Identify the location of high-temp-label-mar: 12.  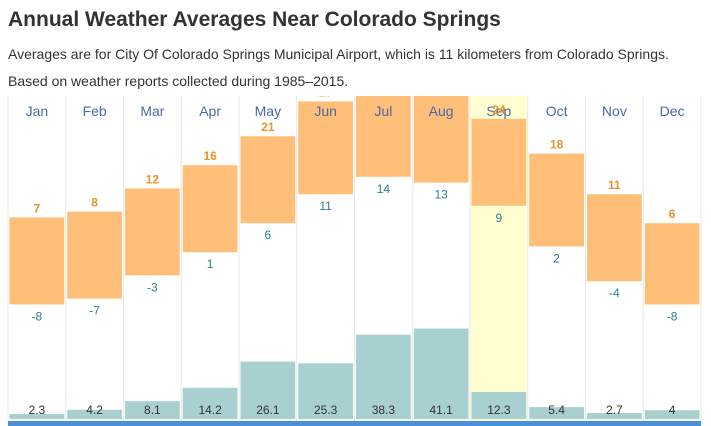
(153, 179).